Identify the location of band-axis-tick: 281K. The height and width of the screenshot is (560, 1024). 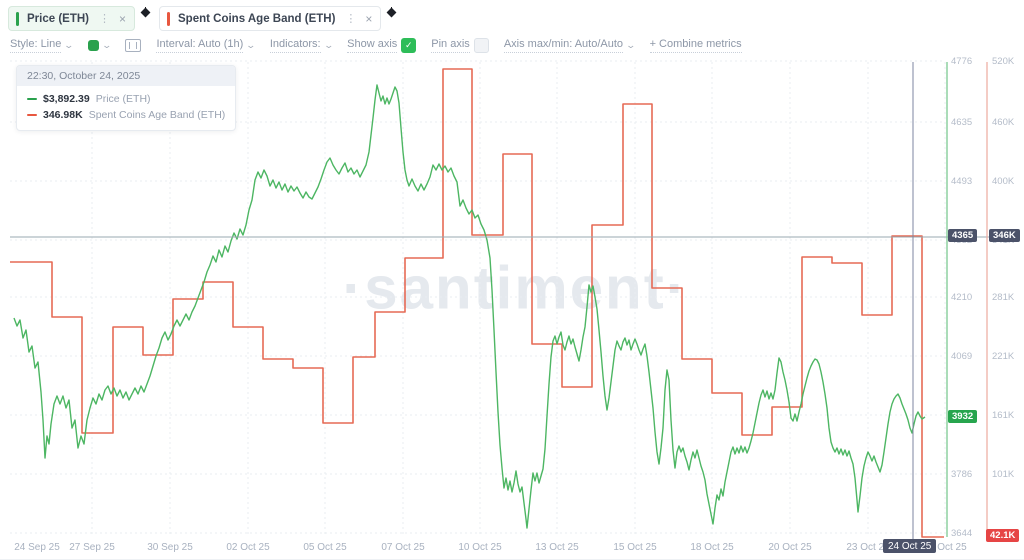
(1003, 297).